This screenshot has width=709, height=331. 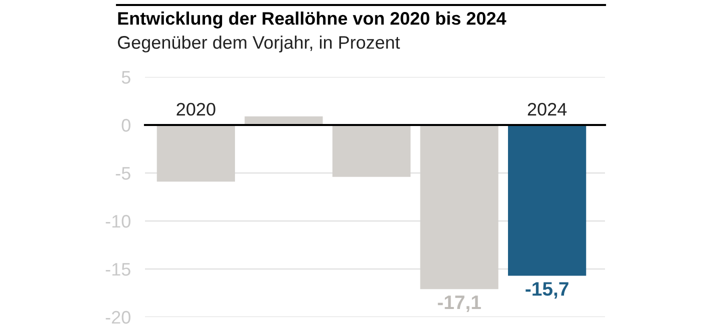 What do you see at coordinates (312, 20) in the screenshot?
I see `chart-title: Entwicklung der Reallöhne von 2020 bis 2024` at bounding box center [312, 20].